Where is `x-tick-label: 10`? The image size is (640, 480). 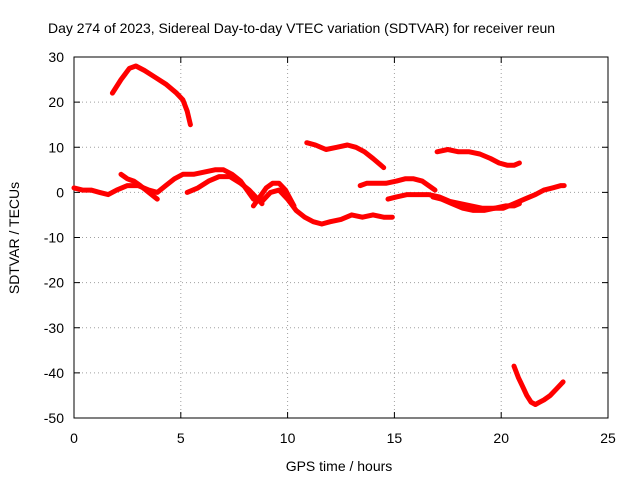 x-tick-label: 10 is located at coordinates (288, 438).